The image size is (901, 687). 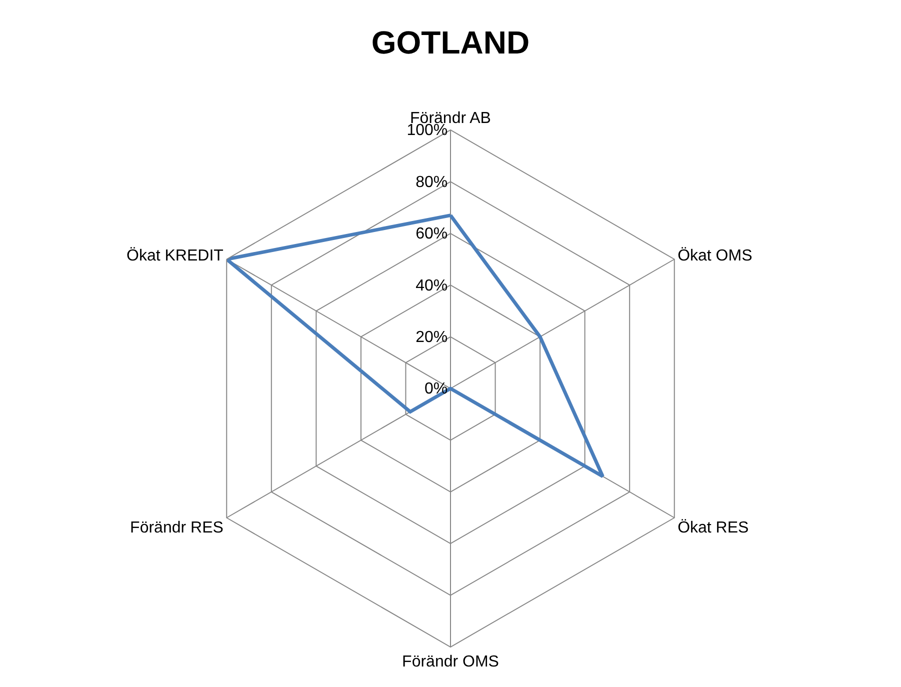 I want to click on y-tick-label: 20%, so click(x=432, y=337).